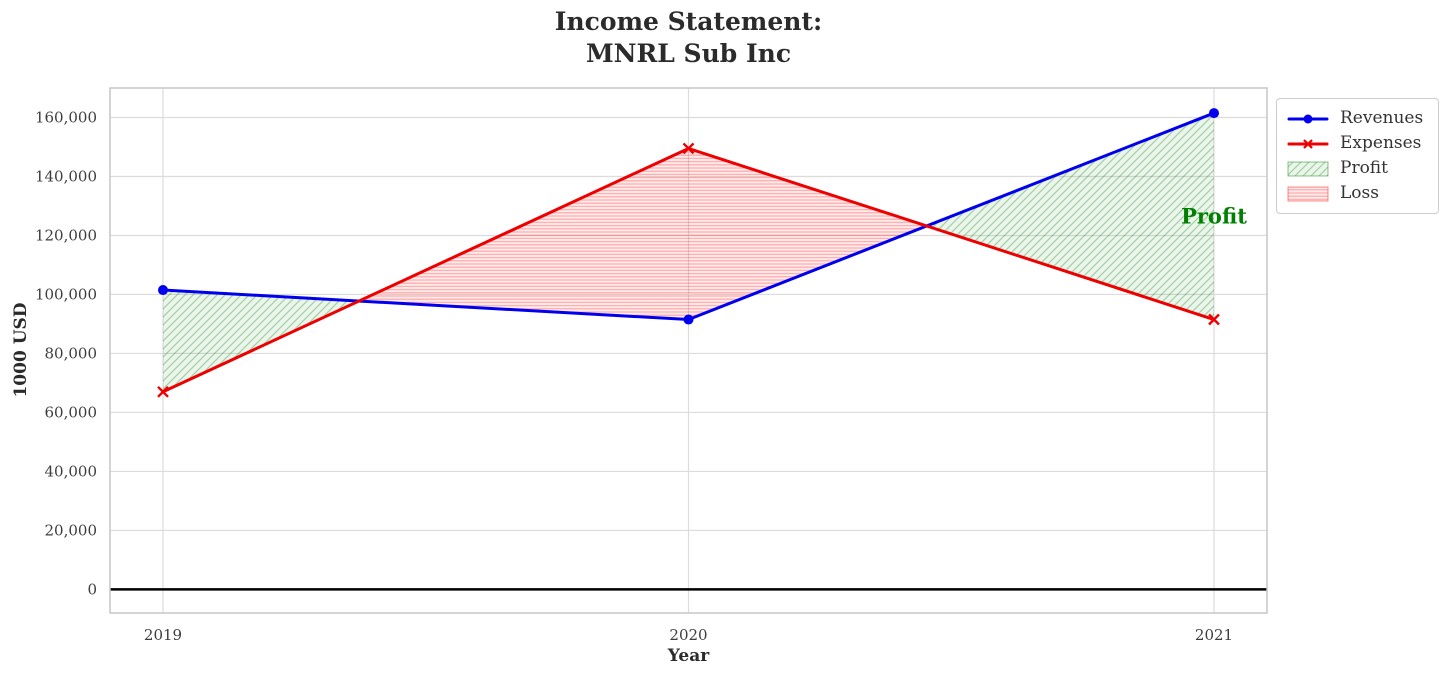  What do you see at coordinates (92, 589) in the screenshot?
I see `svg-text: 0` at bounding box center [92, 589].